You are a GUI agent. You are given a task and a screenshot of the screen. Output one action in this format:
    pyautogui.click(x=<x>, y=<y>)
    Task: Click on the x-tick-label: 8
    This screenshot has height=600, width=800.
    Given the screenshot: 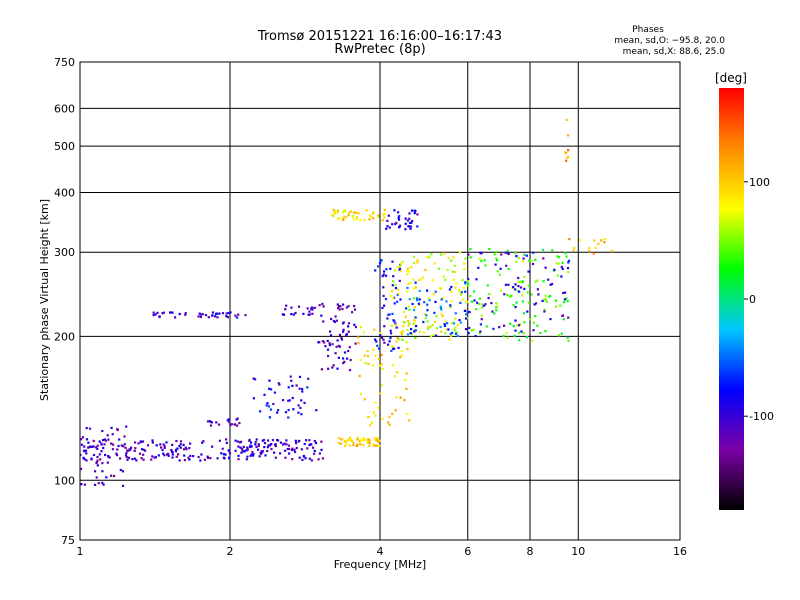 What is the action you would take?
    pyautogui.click(x=530, y=551)
    